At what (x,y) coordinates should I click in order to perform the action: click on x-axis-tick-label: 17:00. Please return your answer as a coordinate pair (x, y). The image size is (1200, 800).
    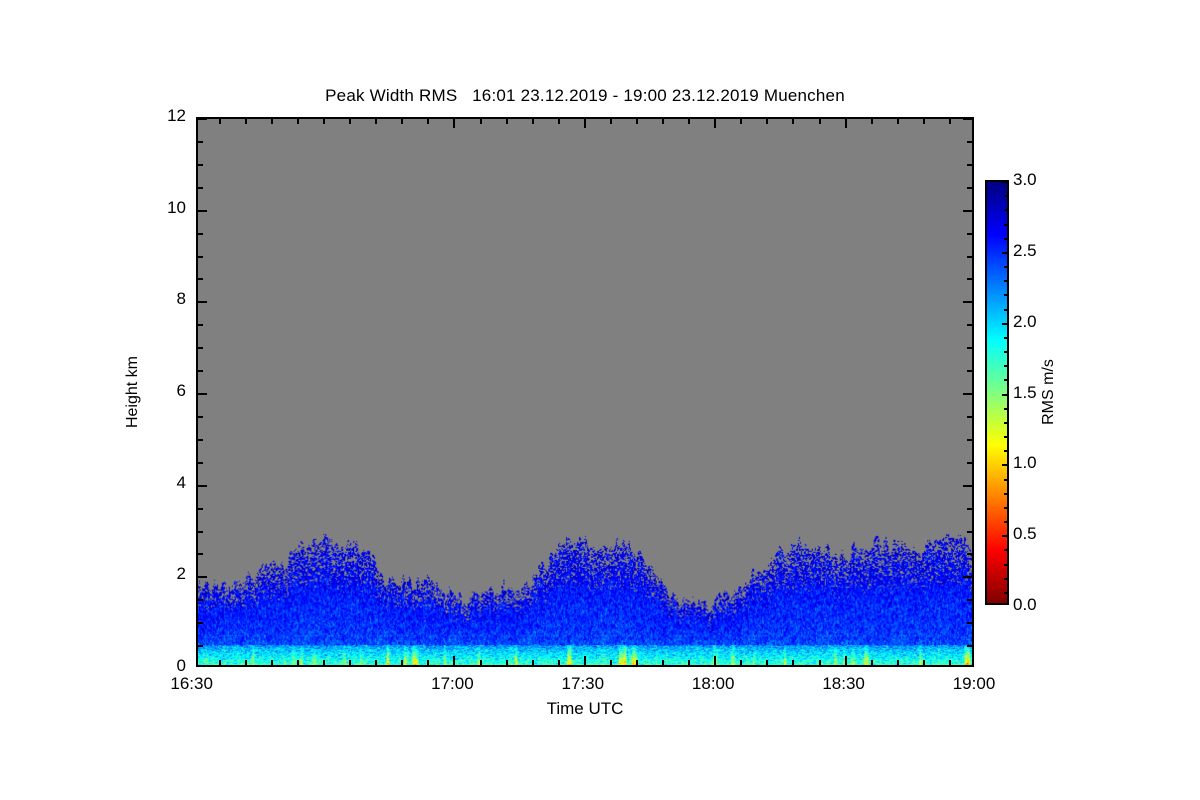
    Looking at the image, I should click on (452, 683).